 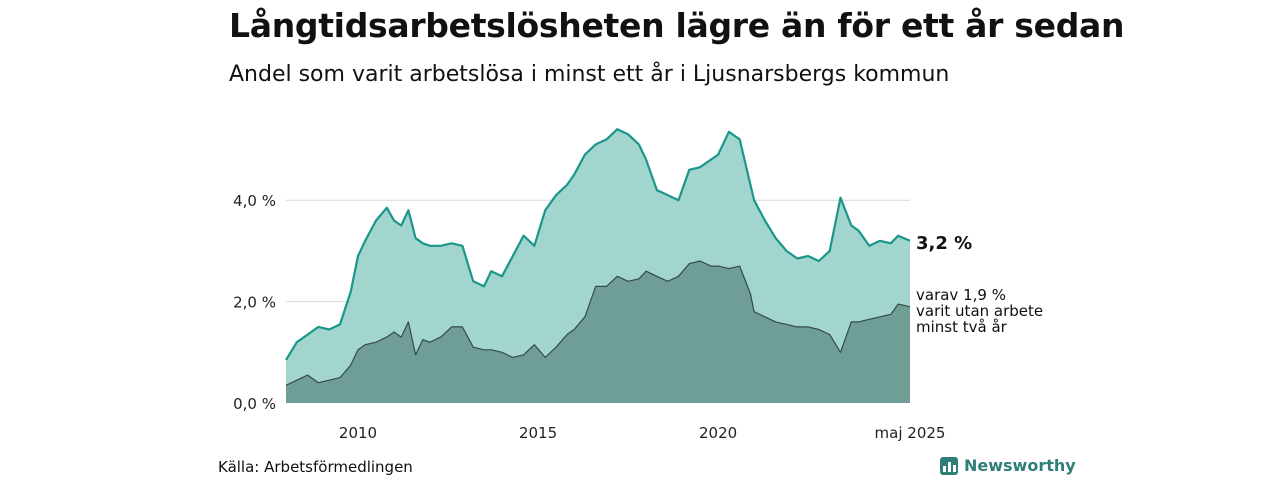 What do you see at coordinates (979, 311) in the screenshot?
I see `sub-end-label-line: varit utan arbete` at bounding box center [979, 311].